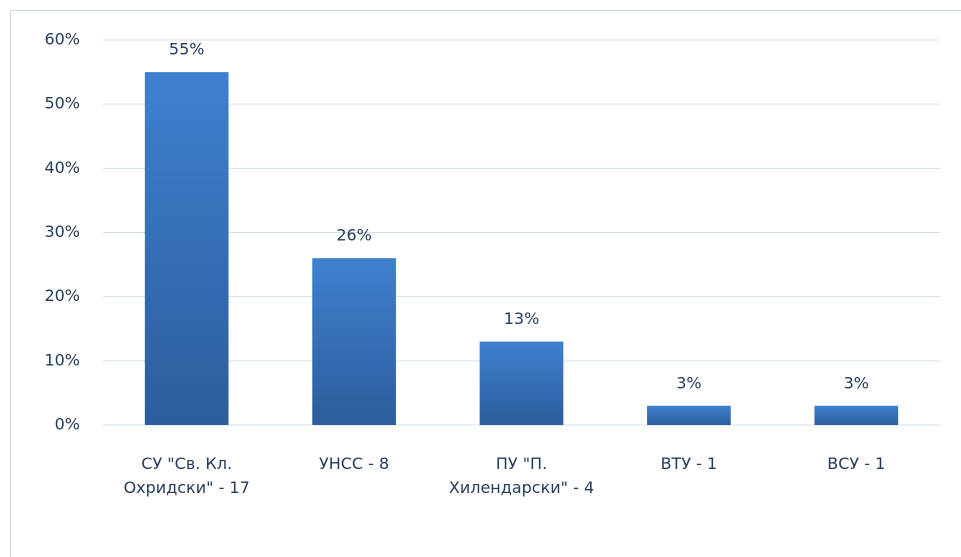 This screenshot has width=961, height=557. I want to click on y-tick-label: 0%, so click(67, 424).